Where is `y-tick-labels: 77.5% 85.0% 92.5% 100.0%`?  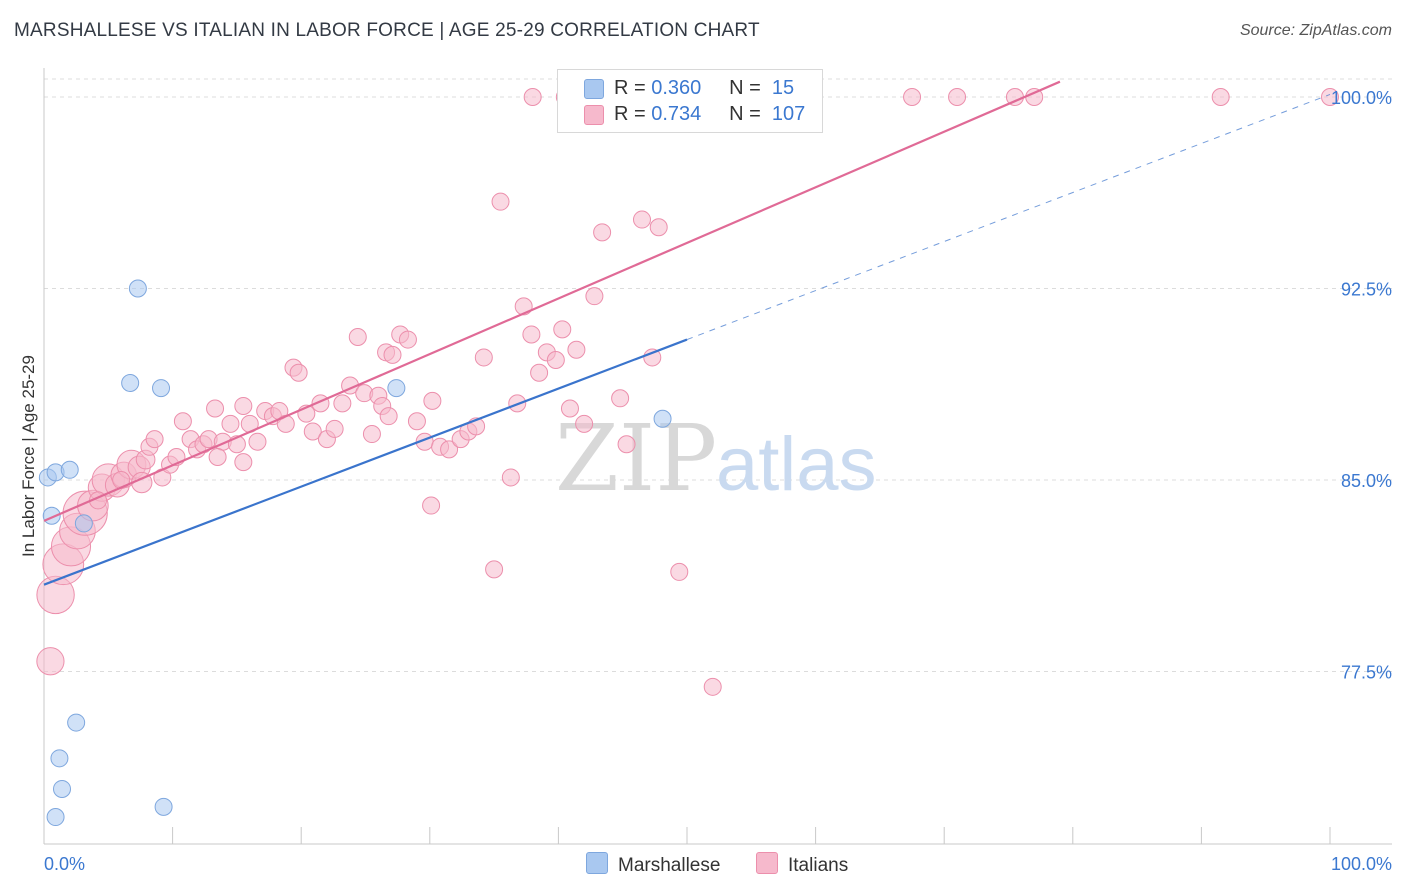
y-tick-labels: 77.5% 85.0% 92.5% 100.0% is located at coordinates (1361, 385).